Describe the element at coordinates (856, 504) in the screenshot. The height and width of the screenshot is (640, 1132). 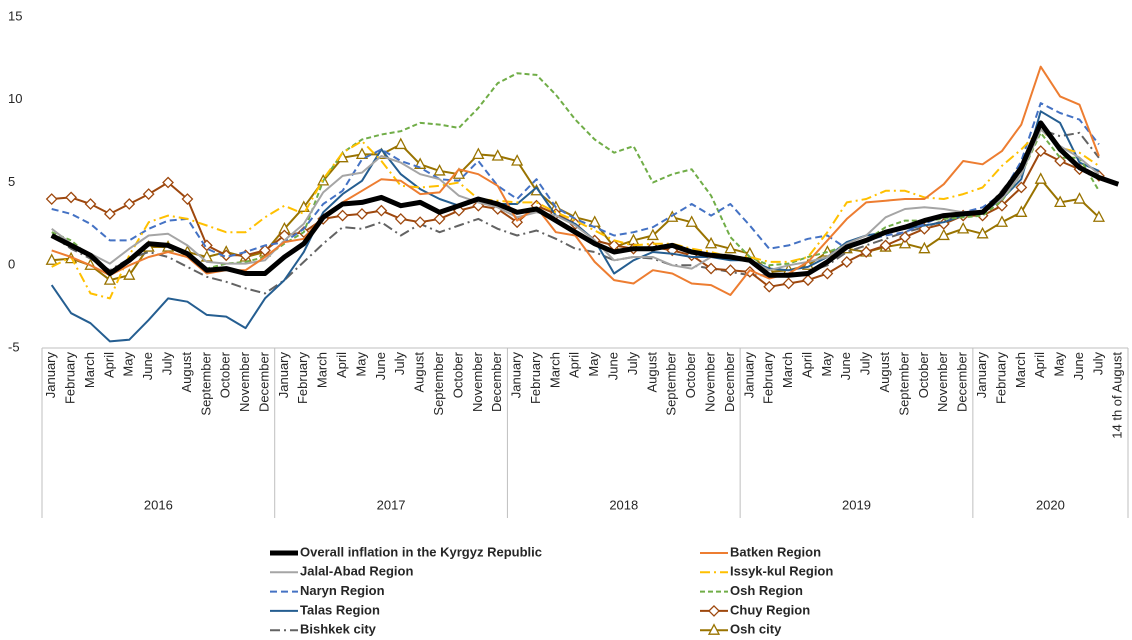
I see `group-label: 2019` at that location.